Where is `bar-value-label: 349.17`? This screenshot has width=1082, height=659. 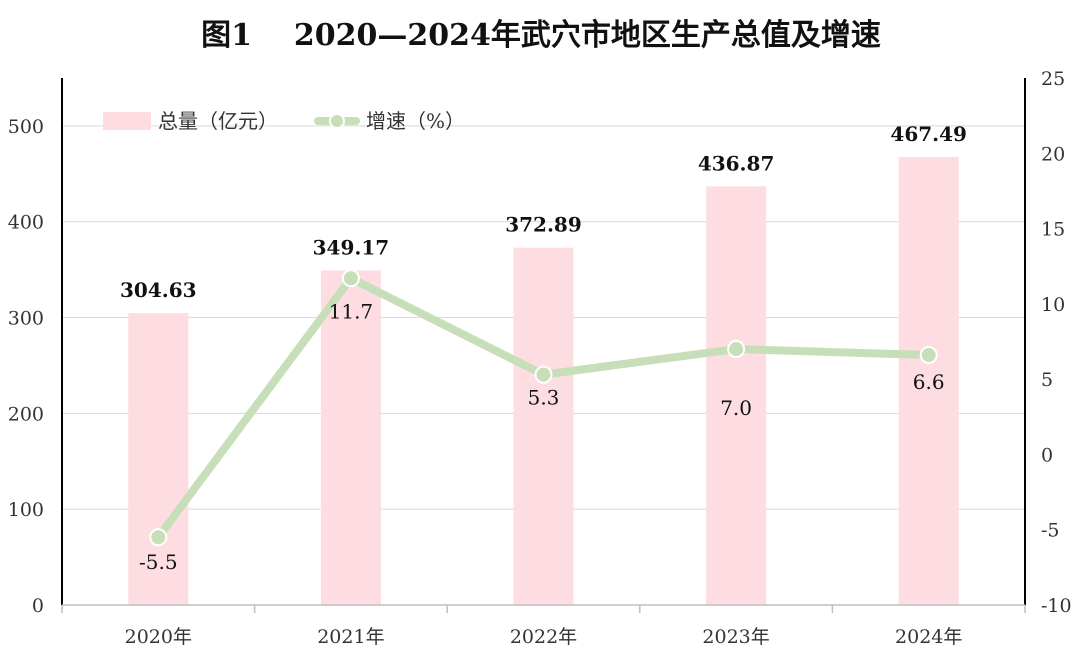
bar-value-label: 349.17 is located at coordinates (351, 247).